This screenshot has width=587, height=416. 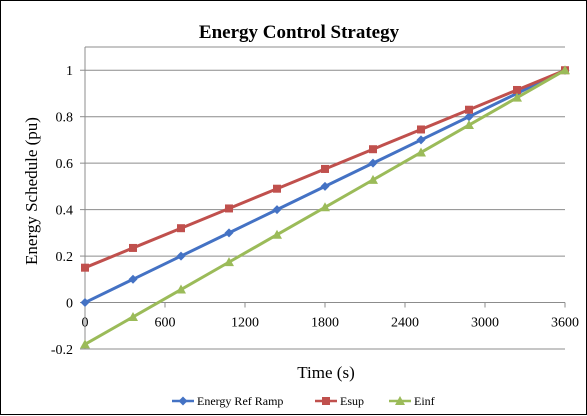 What do you see at coordinates (65, 257) in the screenshot?
I see `y-tick-label: 0.2` at bounding box center [65, 257].